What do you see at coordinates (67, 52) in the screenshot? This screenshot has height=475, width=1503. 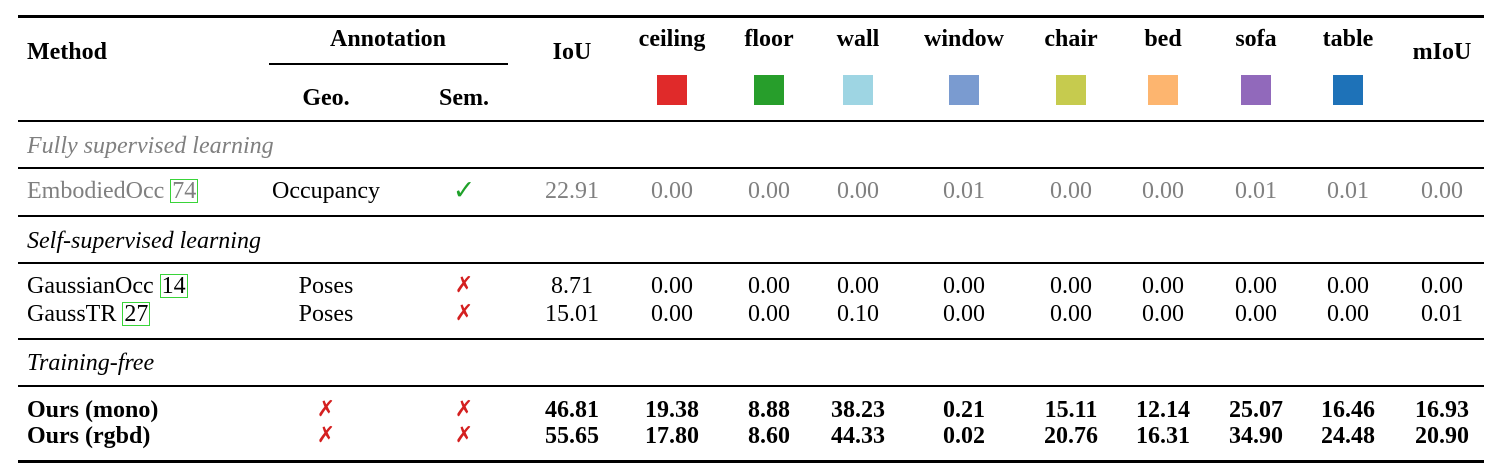 I see `header-method: Method` at bounding box center [67, 52].